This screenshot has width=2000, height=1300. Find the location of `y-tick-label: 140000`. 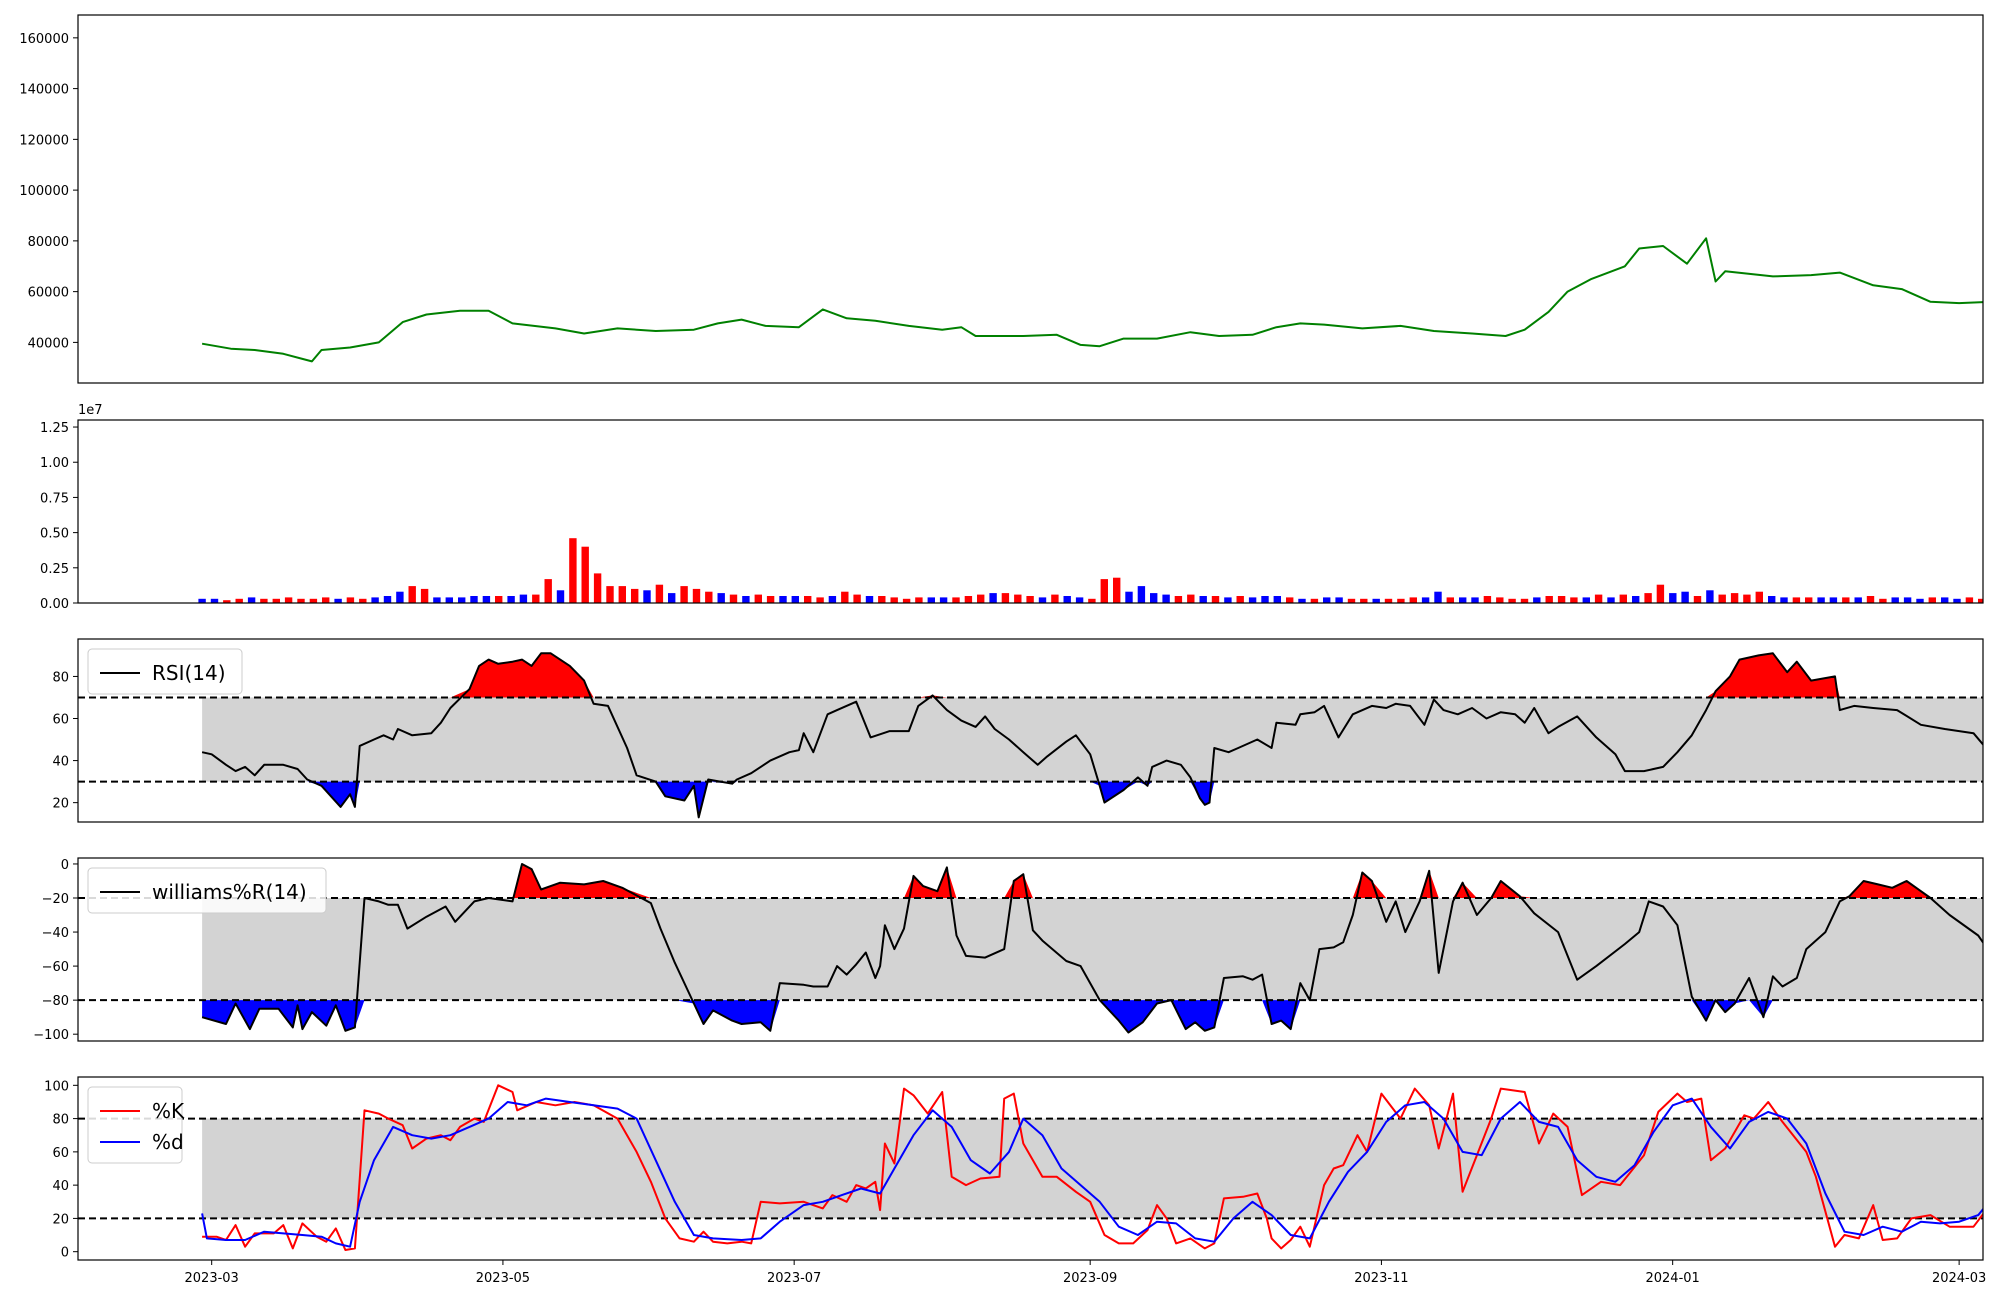

y-tick-label: 140000 is located at coordinates (44, 90).